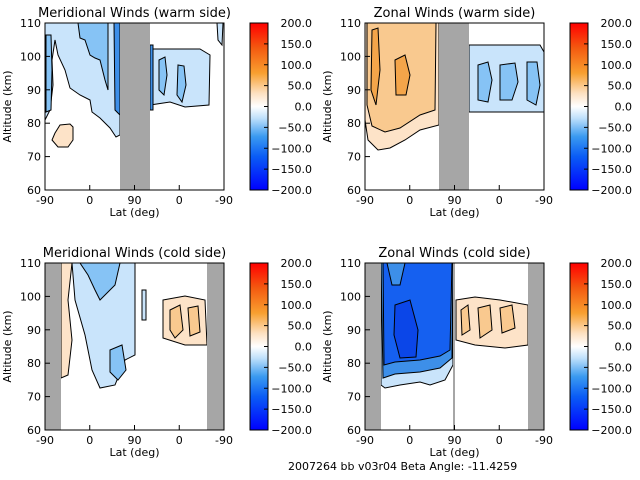  I want to click on panel-zonal-cold, so click(454, 346).